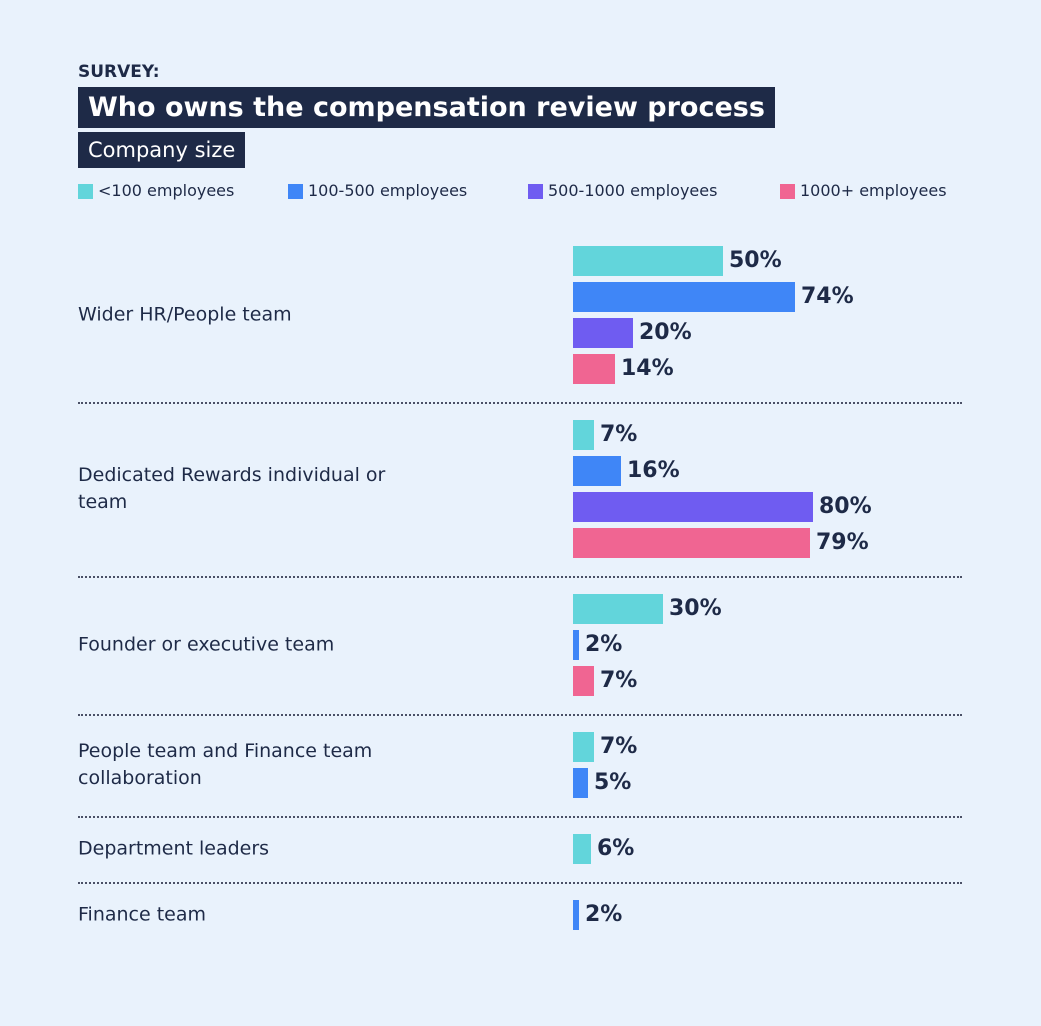 The image size is (1041, 1026). Describe the element at coordinates (633, 190) in the screenshot. I see `legend-label: 500-1000 employees` at that location.